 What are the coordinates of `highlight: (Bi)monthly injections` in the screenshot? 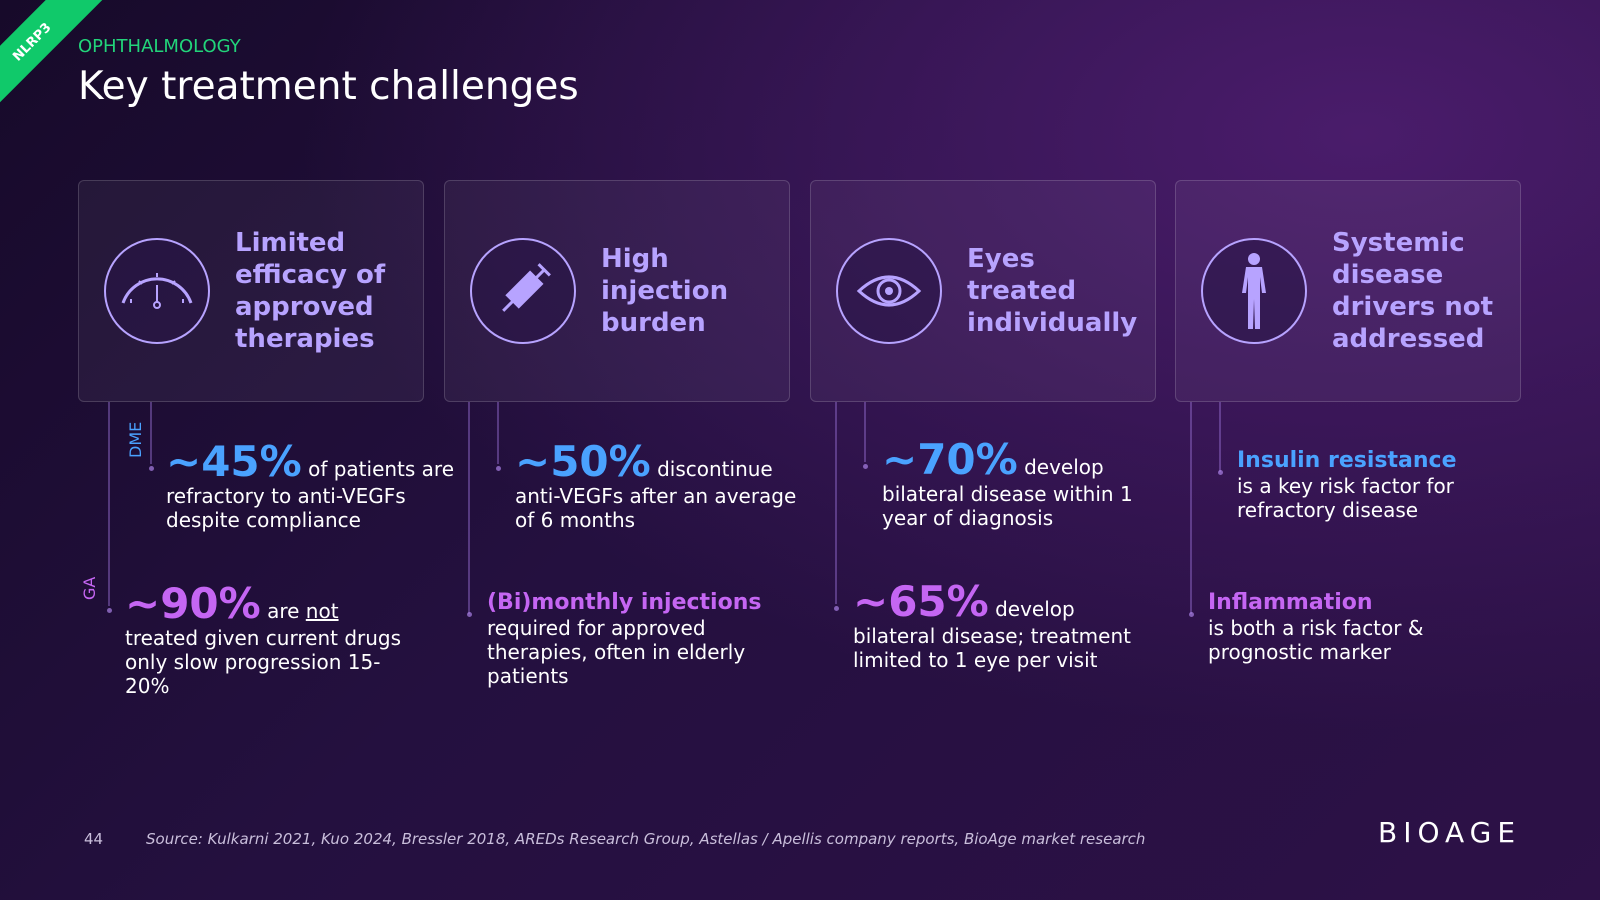 It's located at (624, 602).